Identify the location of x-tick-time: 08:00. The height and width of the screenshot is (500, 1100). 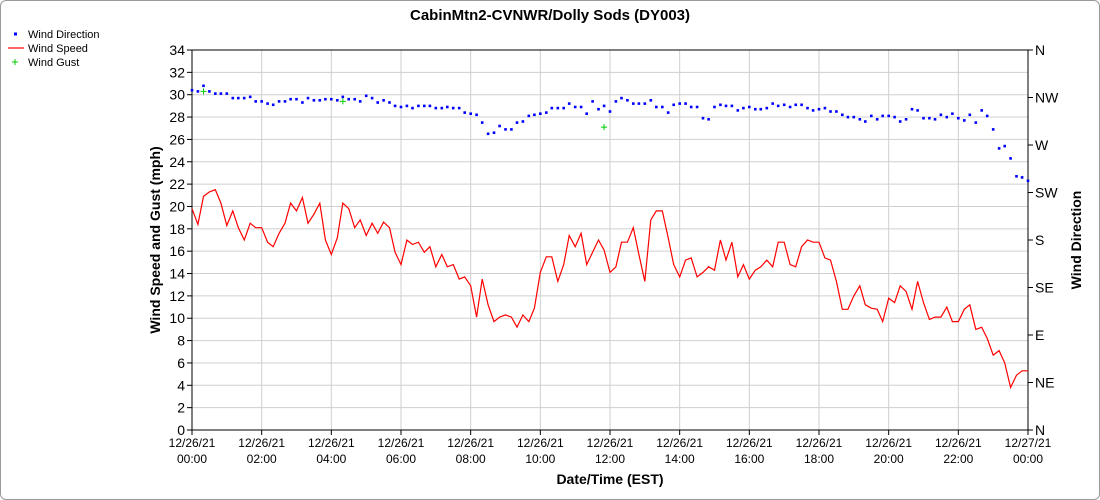
(471, 459).